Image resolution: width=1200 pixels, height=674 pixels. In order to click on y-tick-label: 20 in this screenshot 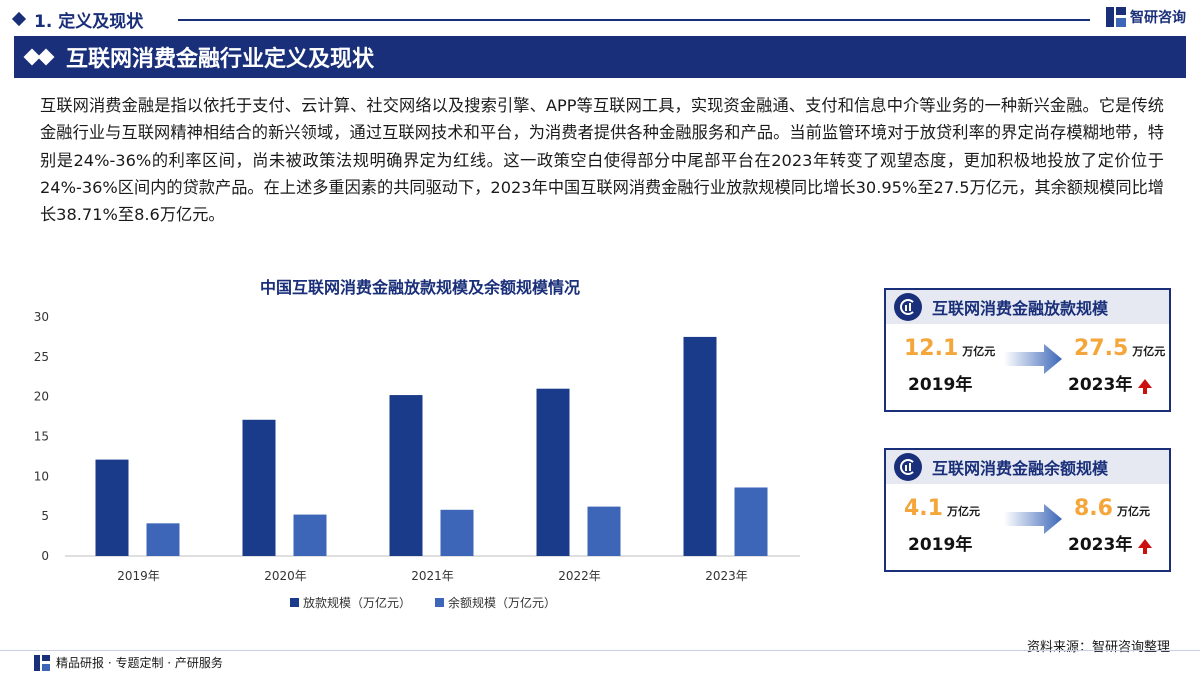, I will do `click(41, 397)`.